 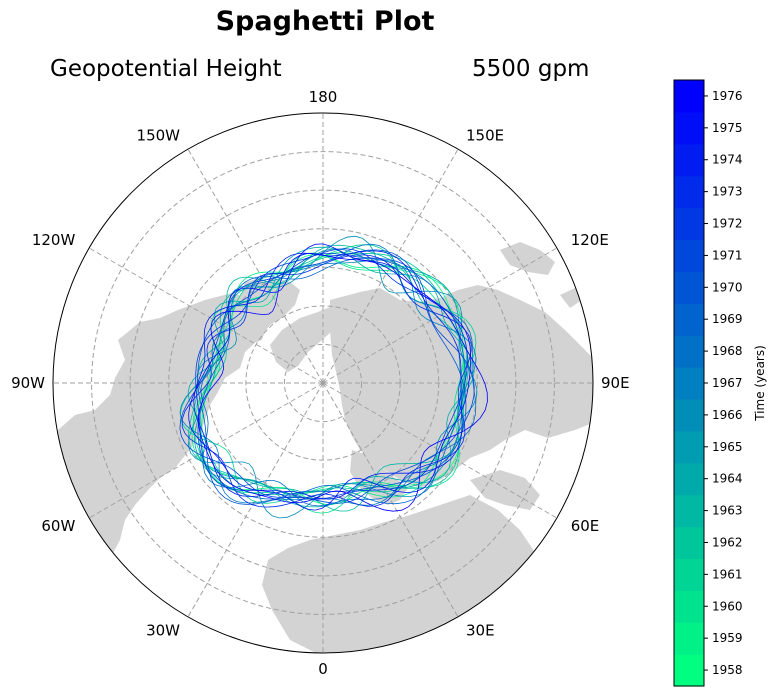 What do you see at coordinates (727, 319) in the screenshot?
I see `colorbar-tick-label: 1969` at bounding box center [727, 319].